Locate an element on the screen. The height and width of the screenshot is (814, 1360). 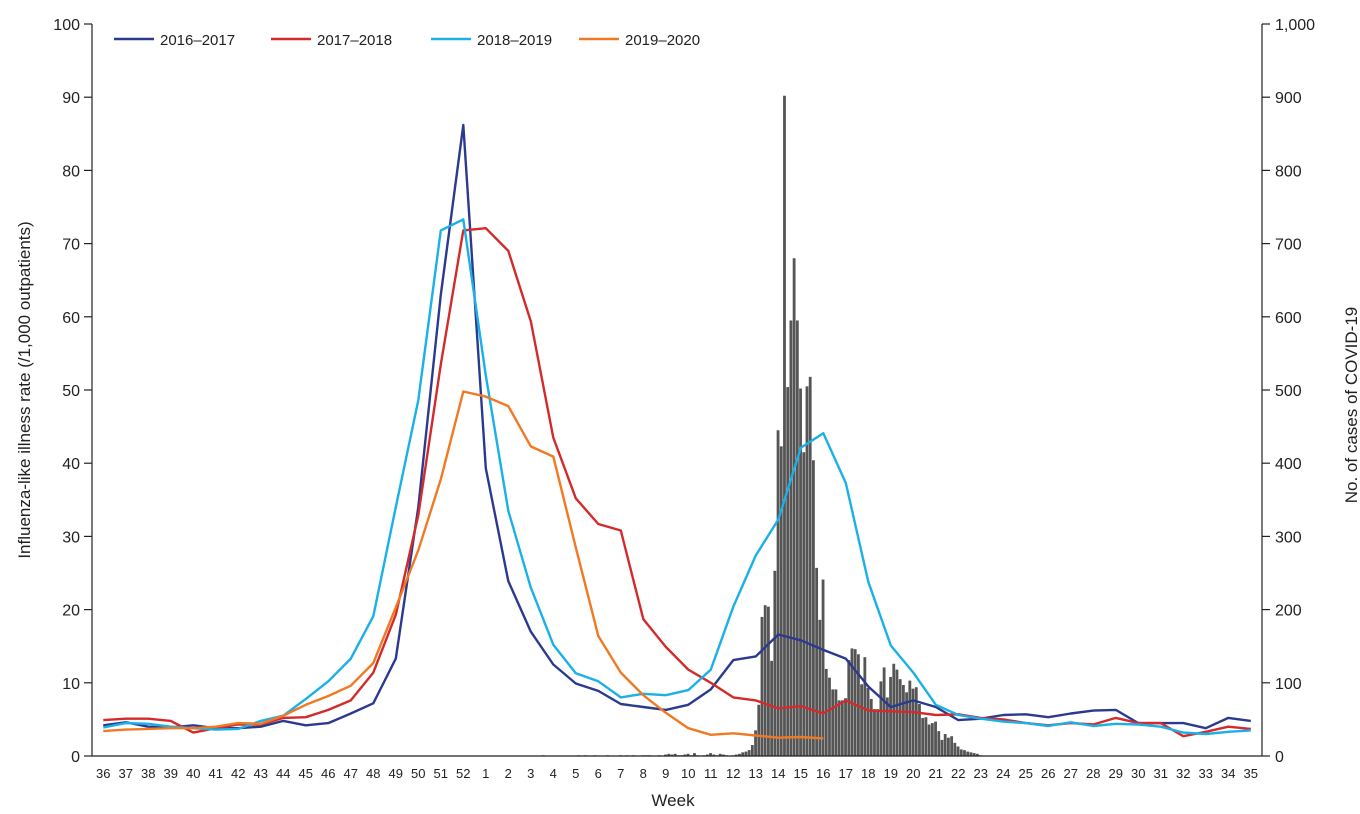
x-tick-label: 6 is located at coordinates (598, 773).